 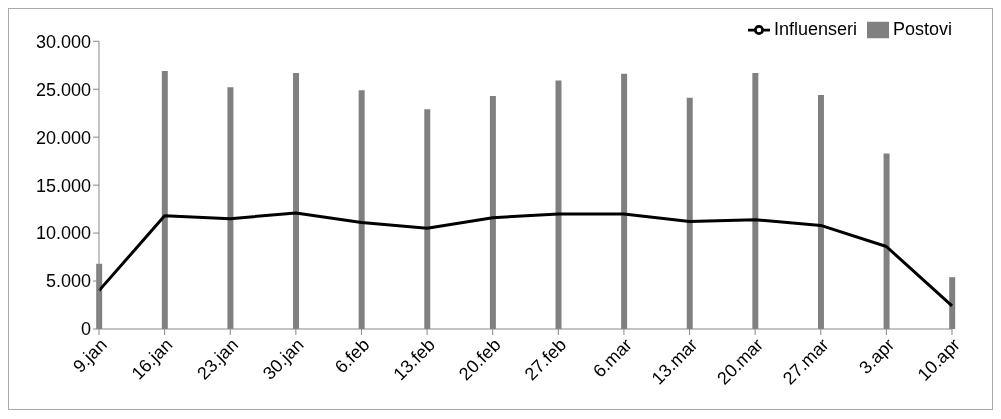 I want to click on y-tick-label: 25.000, so click(x=63, y=89).